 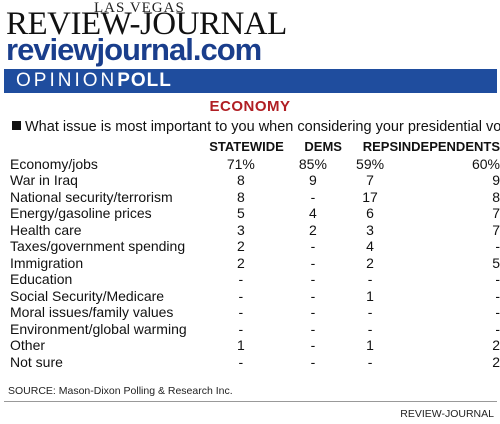 What do you see at coordinates (255, 362) in the screenshot?
I see `table-row: Not sure - - - 2` at bounding box center [255, 362].